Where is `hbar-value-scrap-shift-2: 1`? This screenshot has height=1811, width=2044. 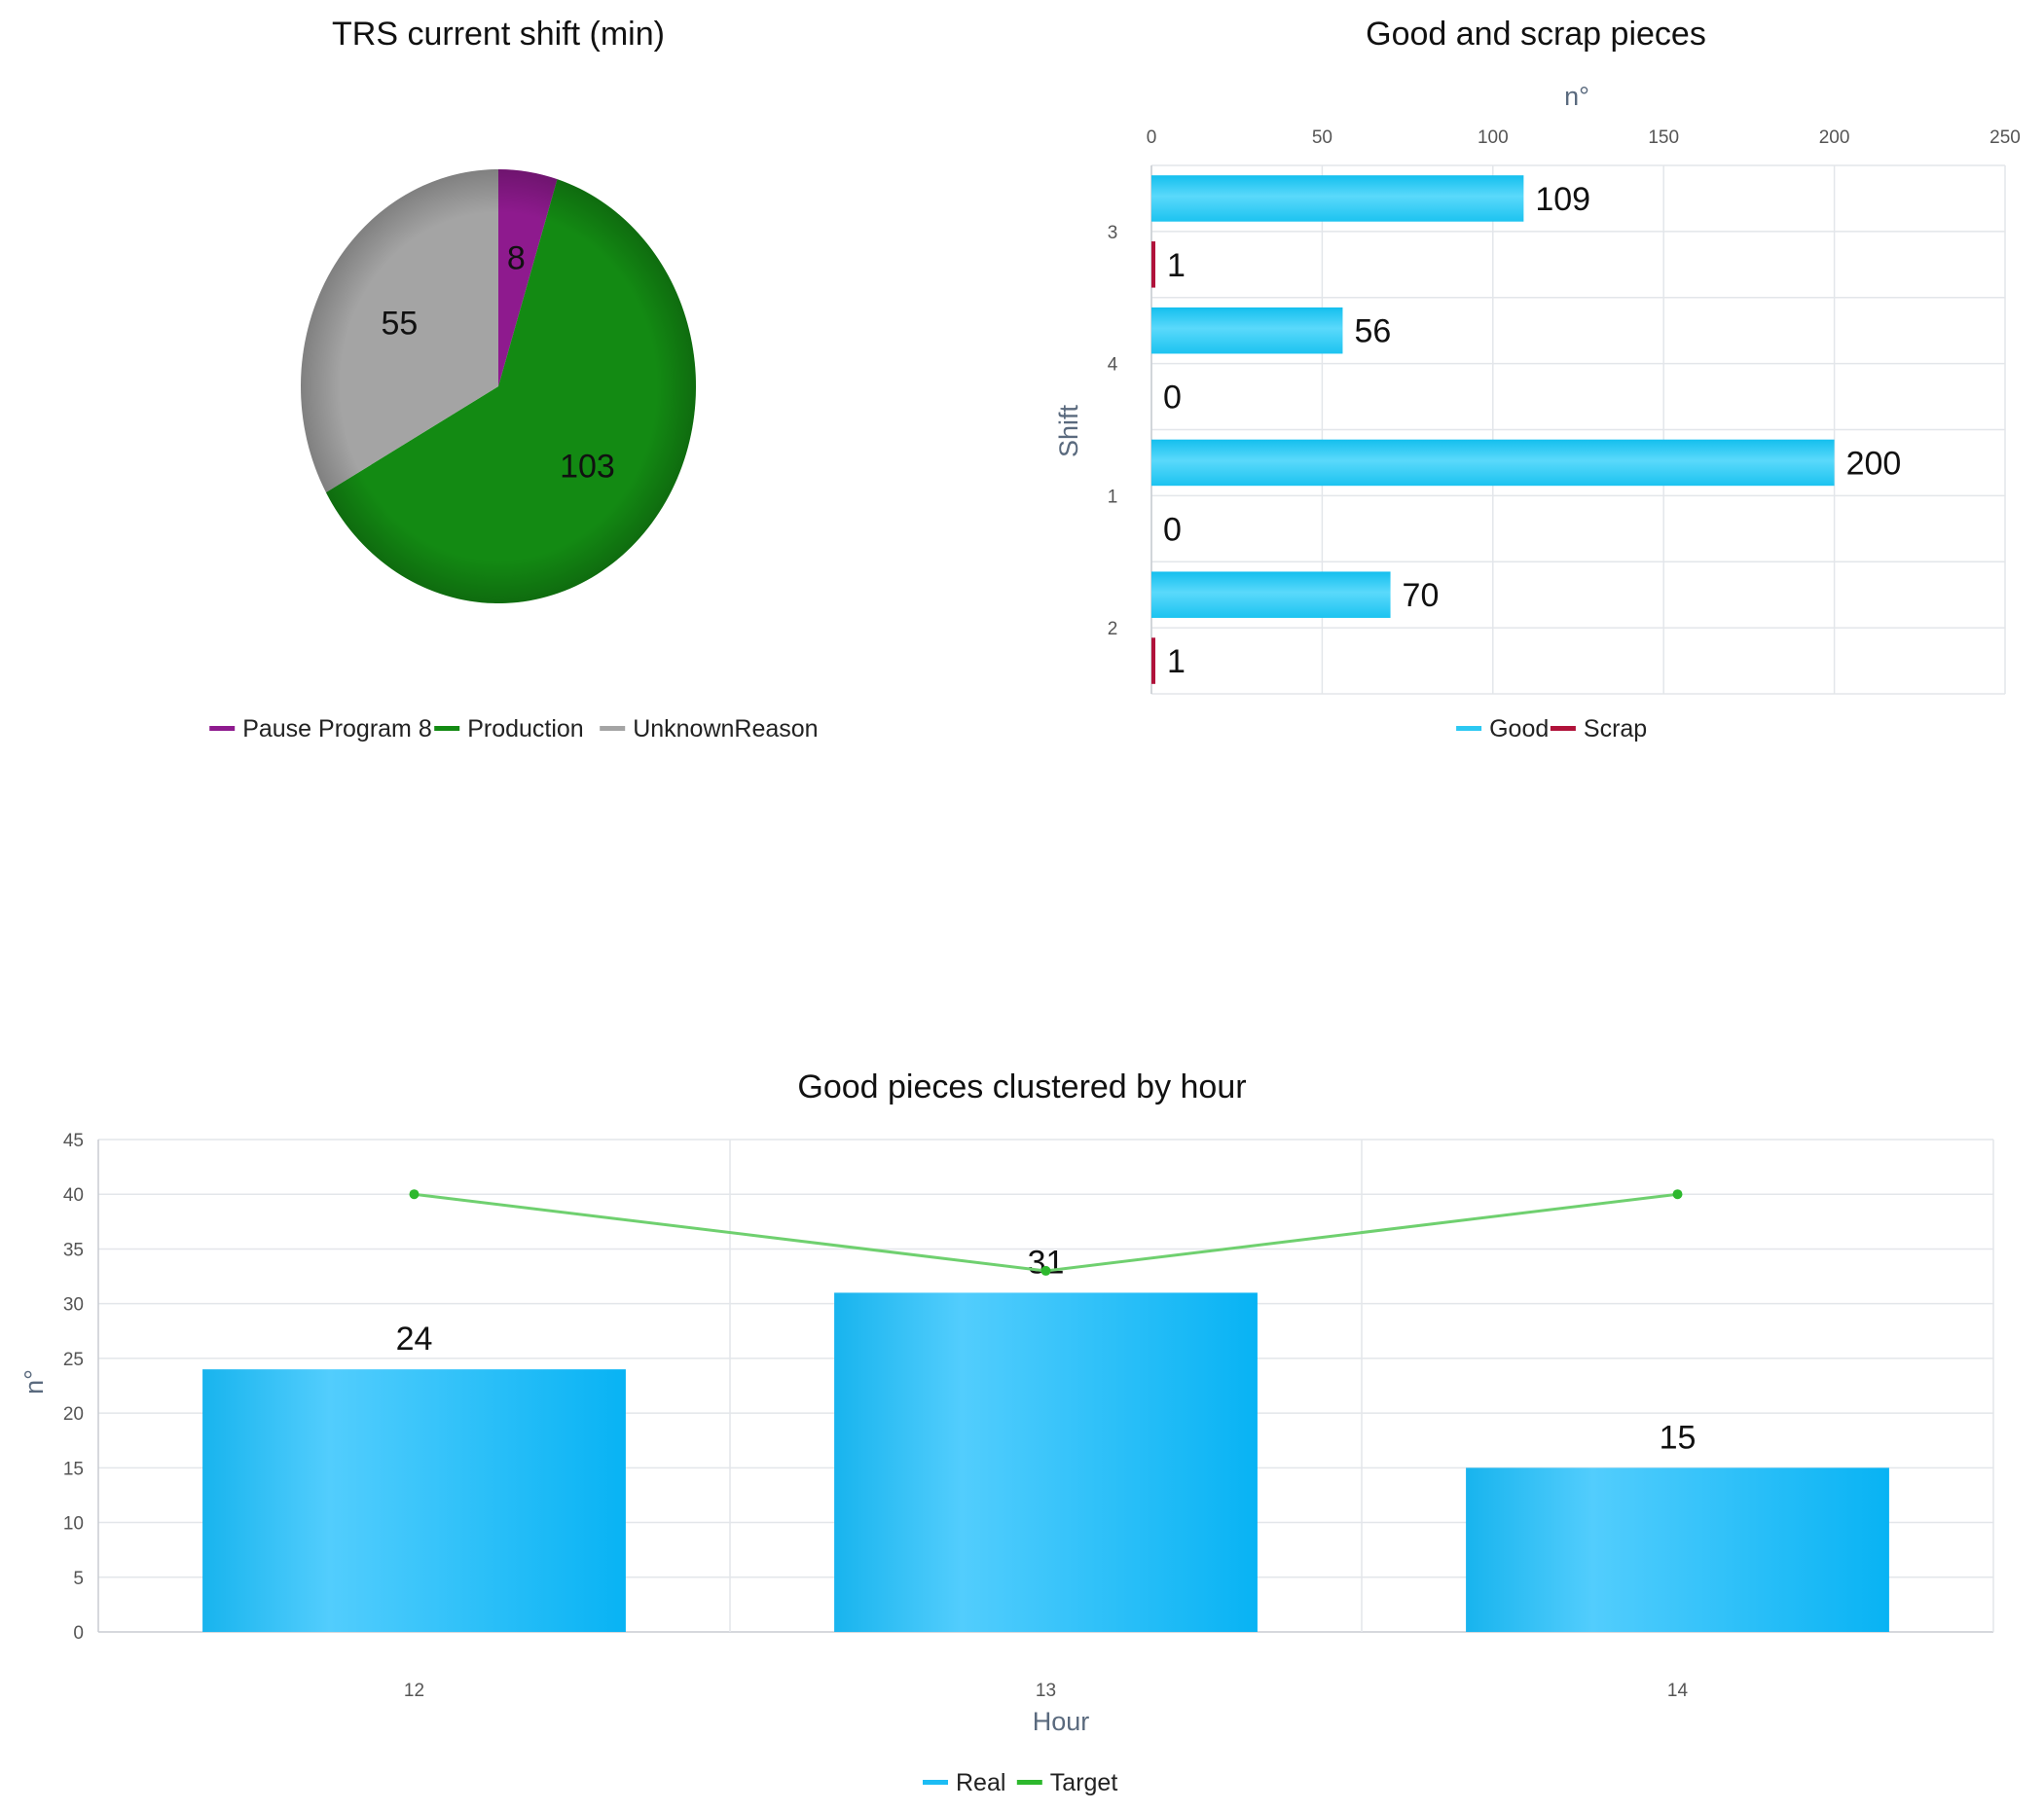 hbar-value-scrap-shift-2: 1 is located at coordinates (1176, 661).